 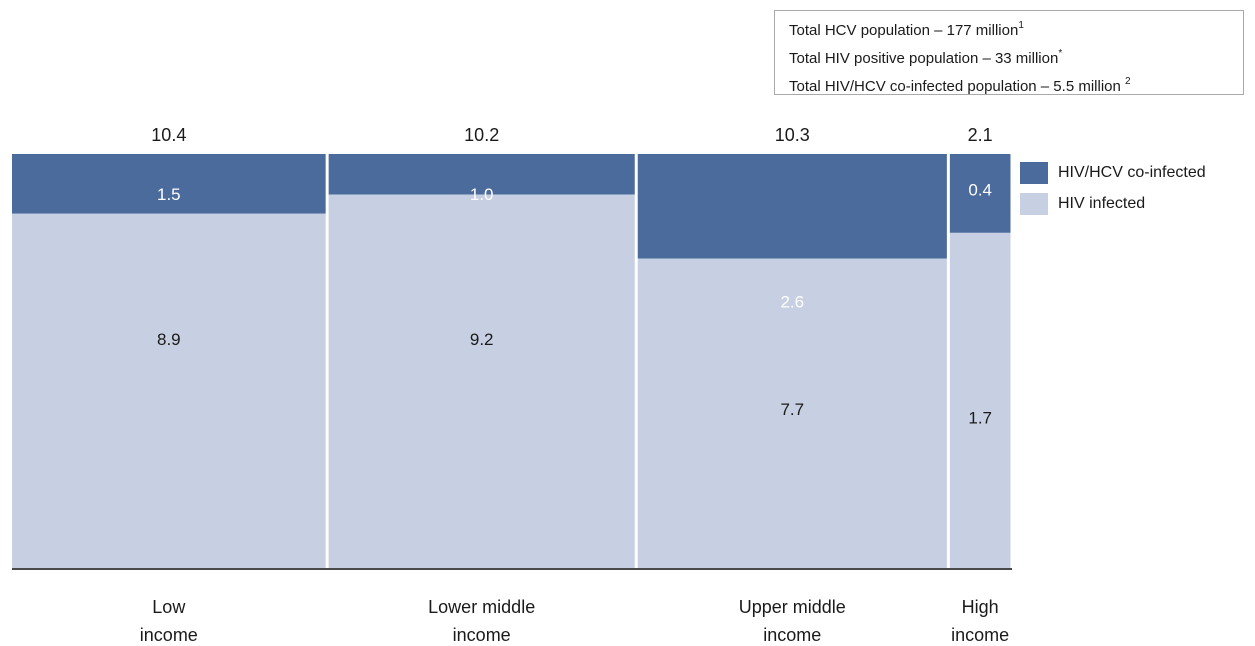 What do you see at coordinates (168, 135) in the screenshot?
I see `column-width-label: 10.4` at bounding box center [168, 135].